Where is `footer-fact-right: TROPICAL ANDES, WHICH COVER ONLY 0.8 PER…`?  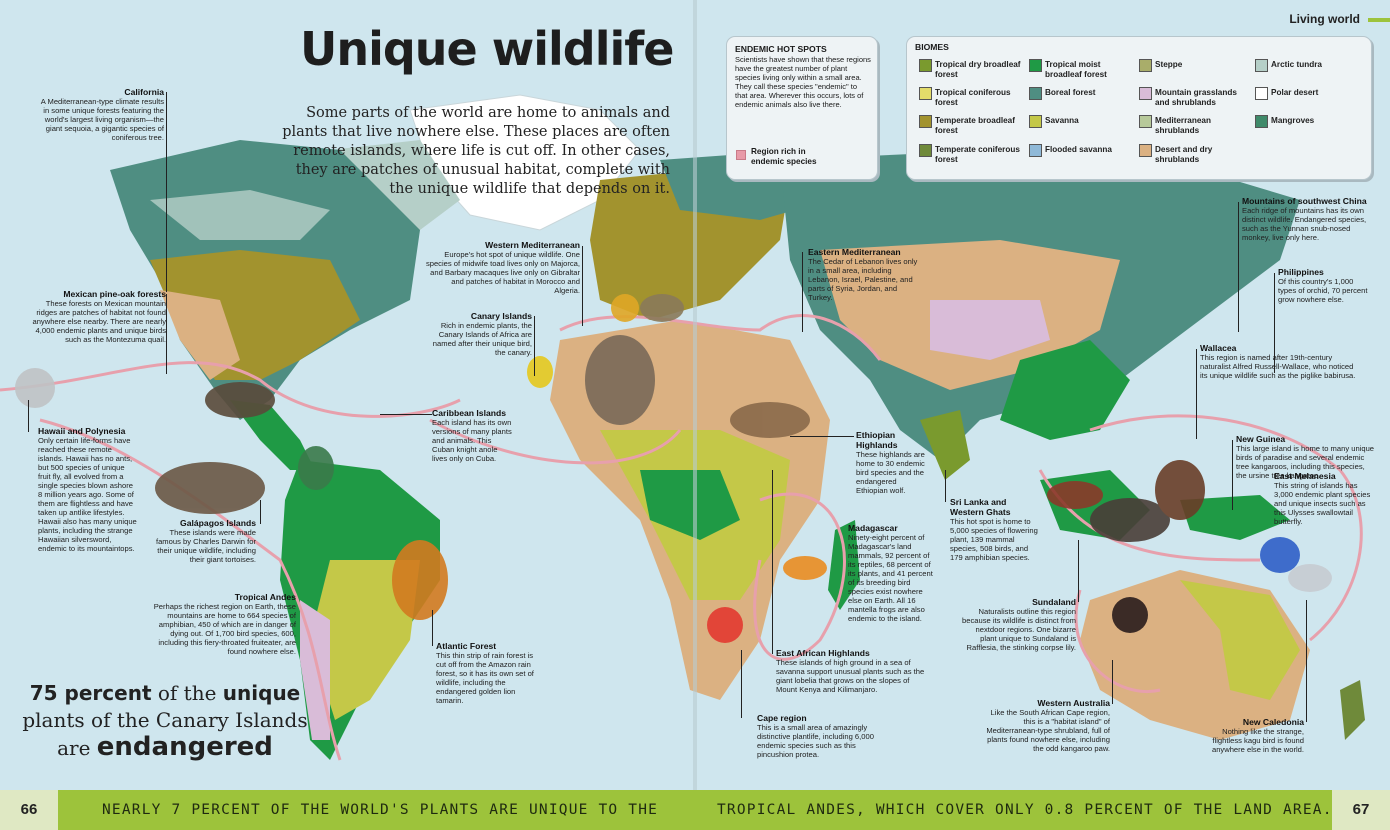
footer-fact-right: TROPICAL ANDES, WHICH COVER ONLY 0.8 PER… is located at coordinates (1025, 810).